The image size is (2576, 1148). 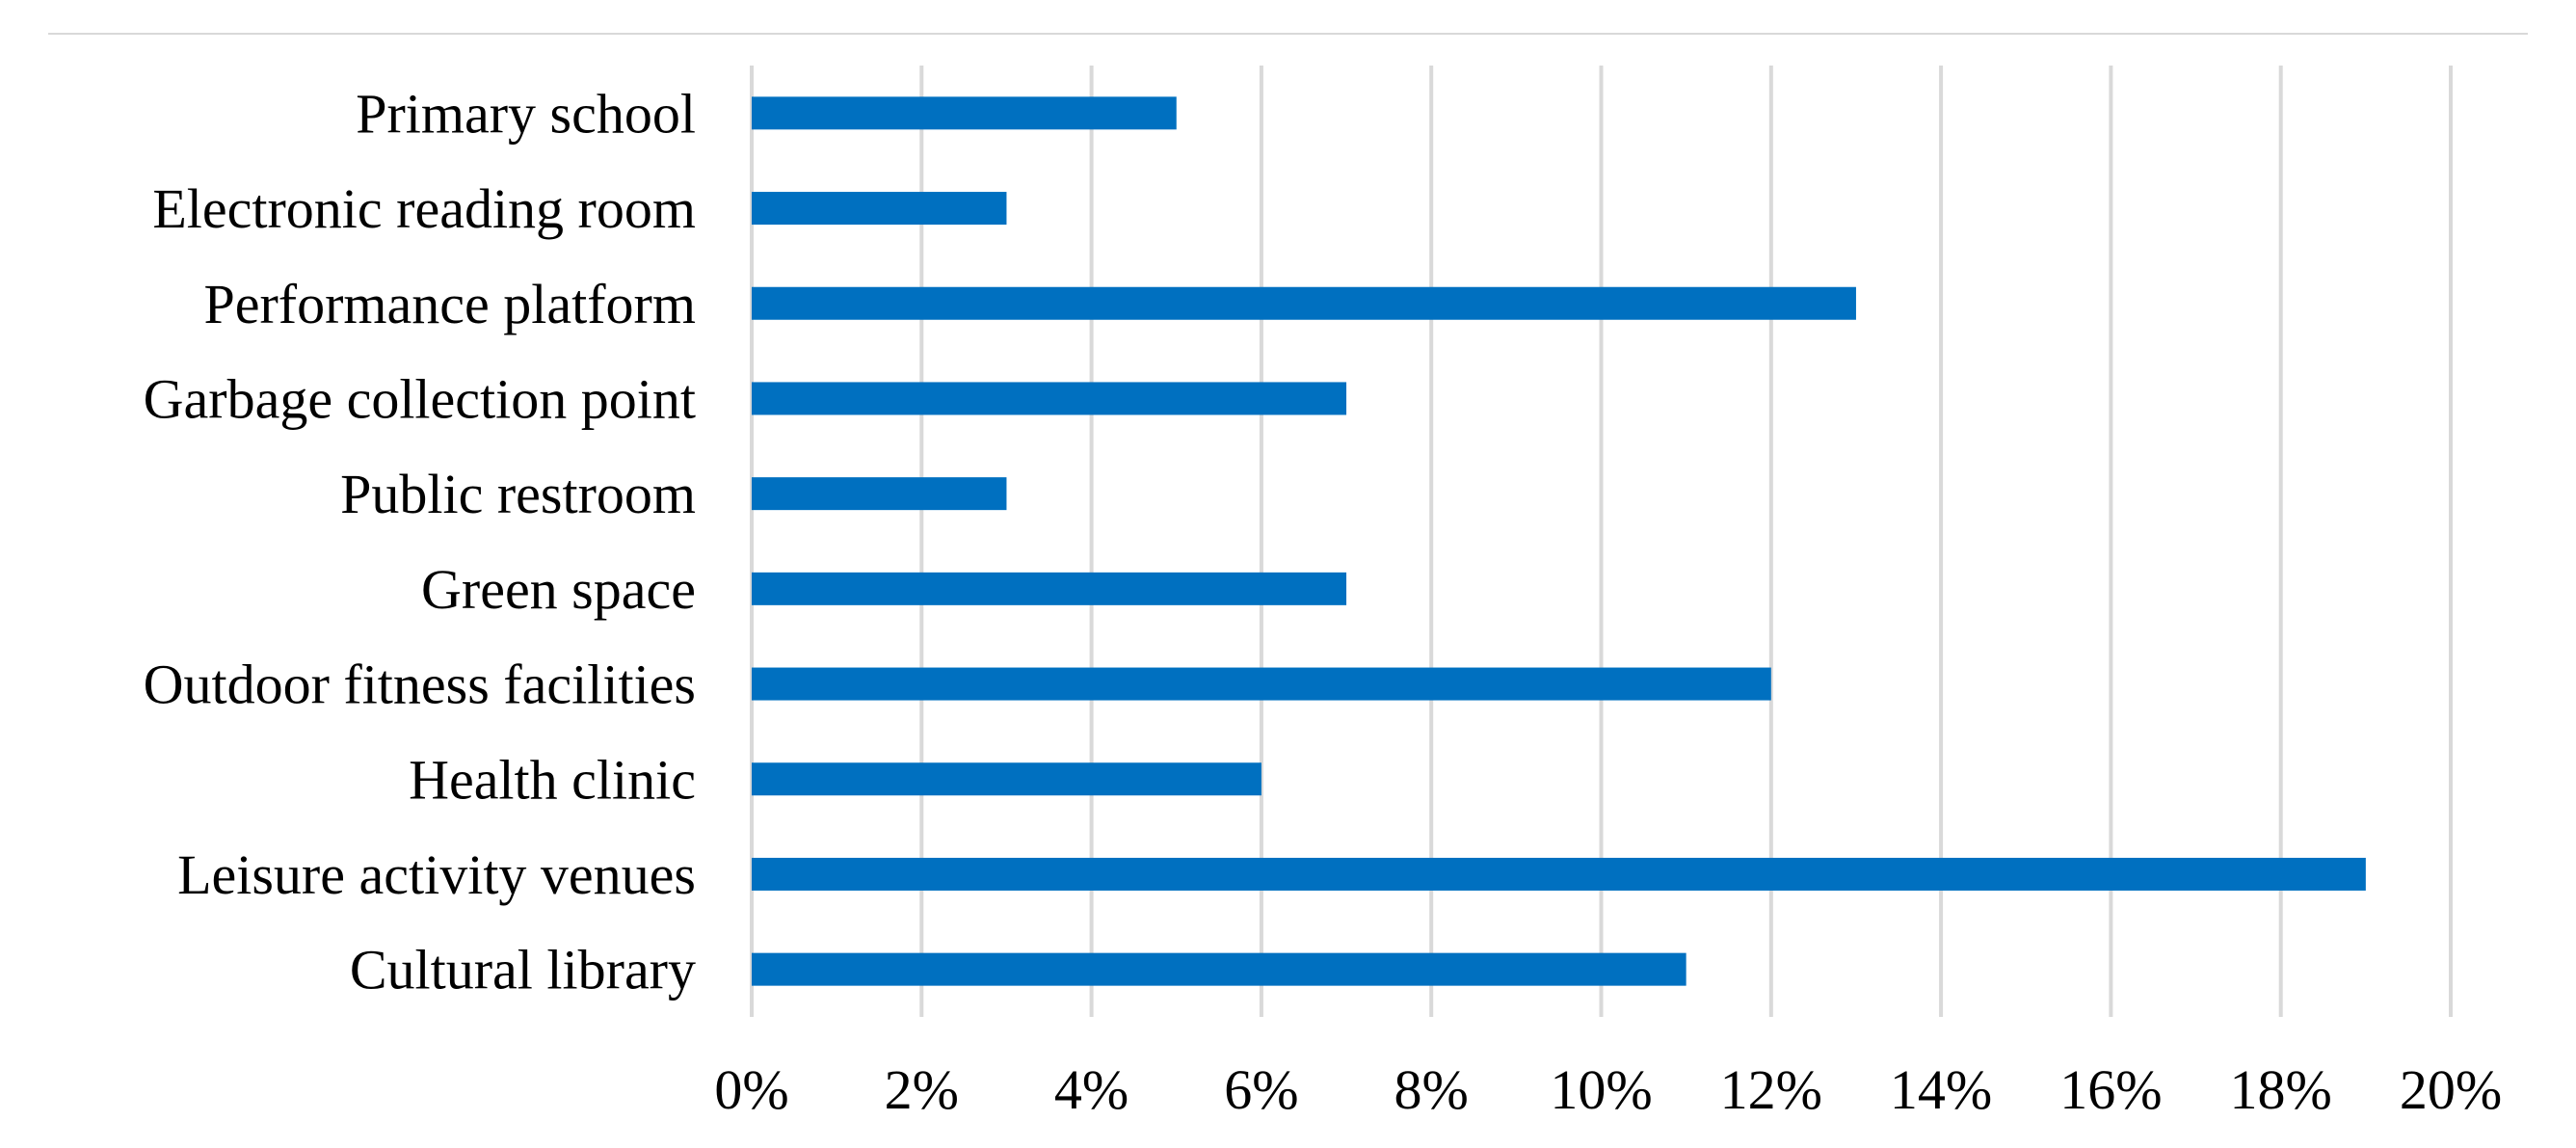 What do you see at coordinates (420, 398) in the screenshot?
I see `category-label: Garbage collection point` at bounding box center [420, 398].